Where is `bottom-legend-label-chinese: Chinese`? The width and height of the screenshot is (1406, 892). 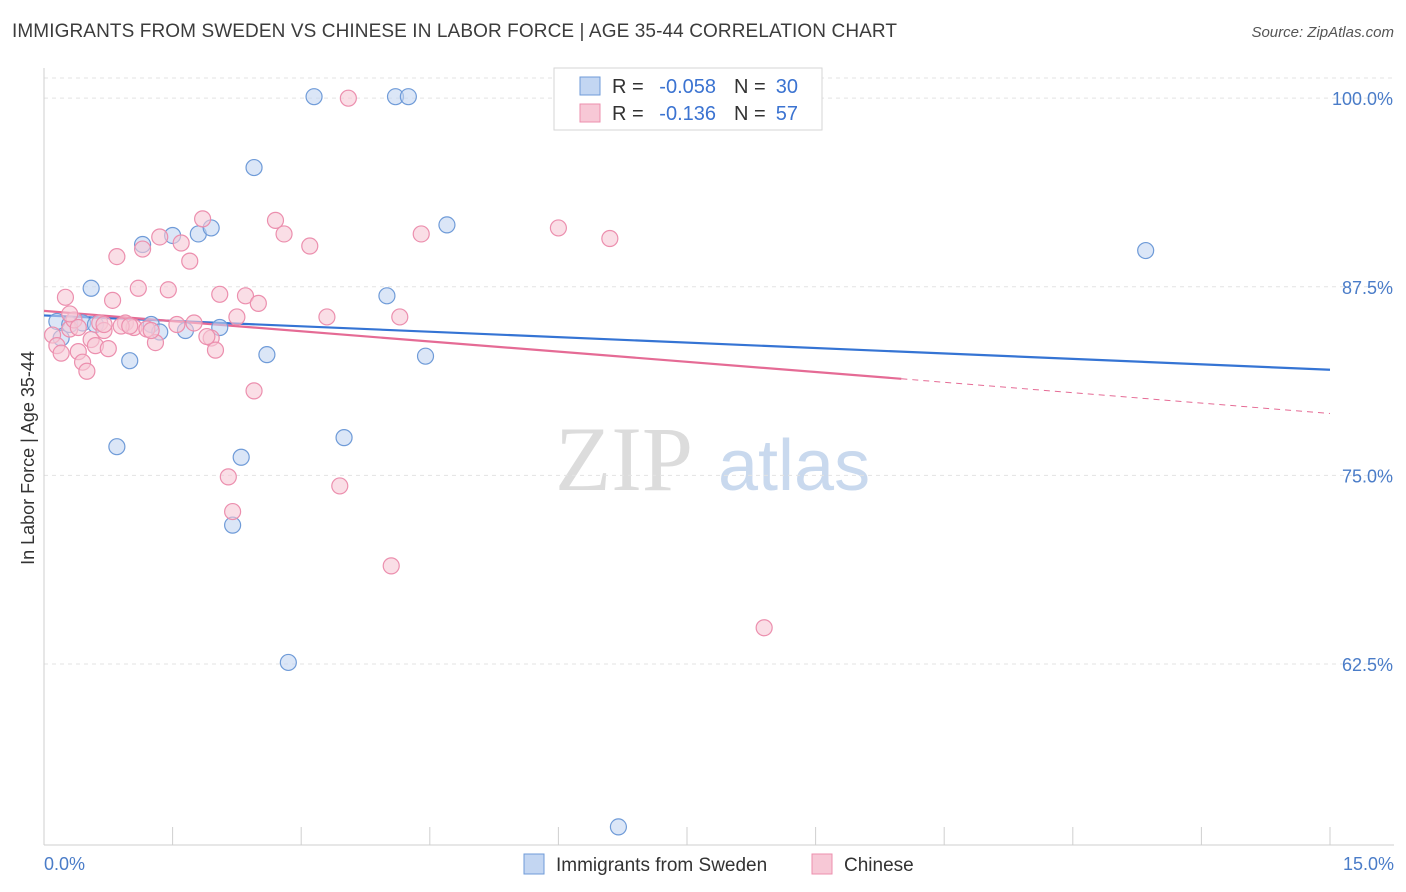 bottom-legend-label-chinese: Chinese is located at coordinates (879, 865).